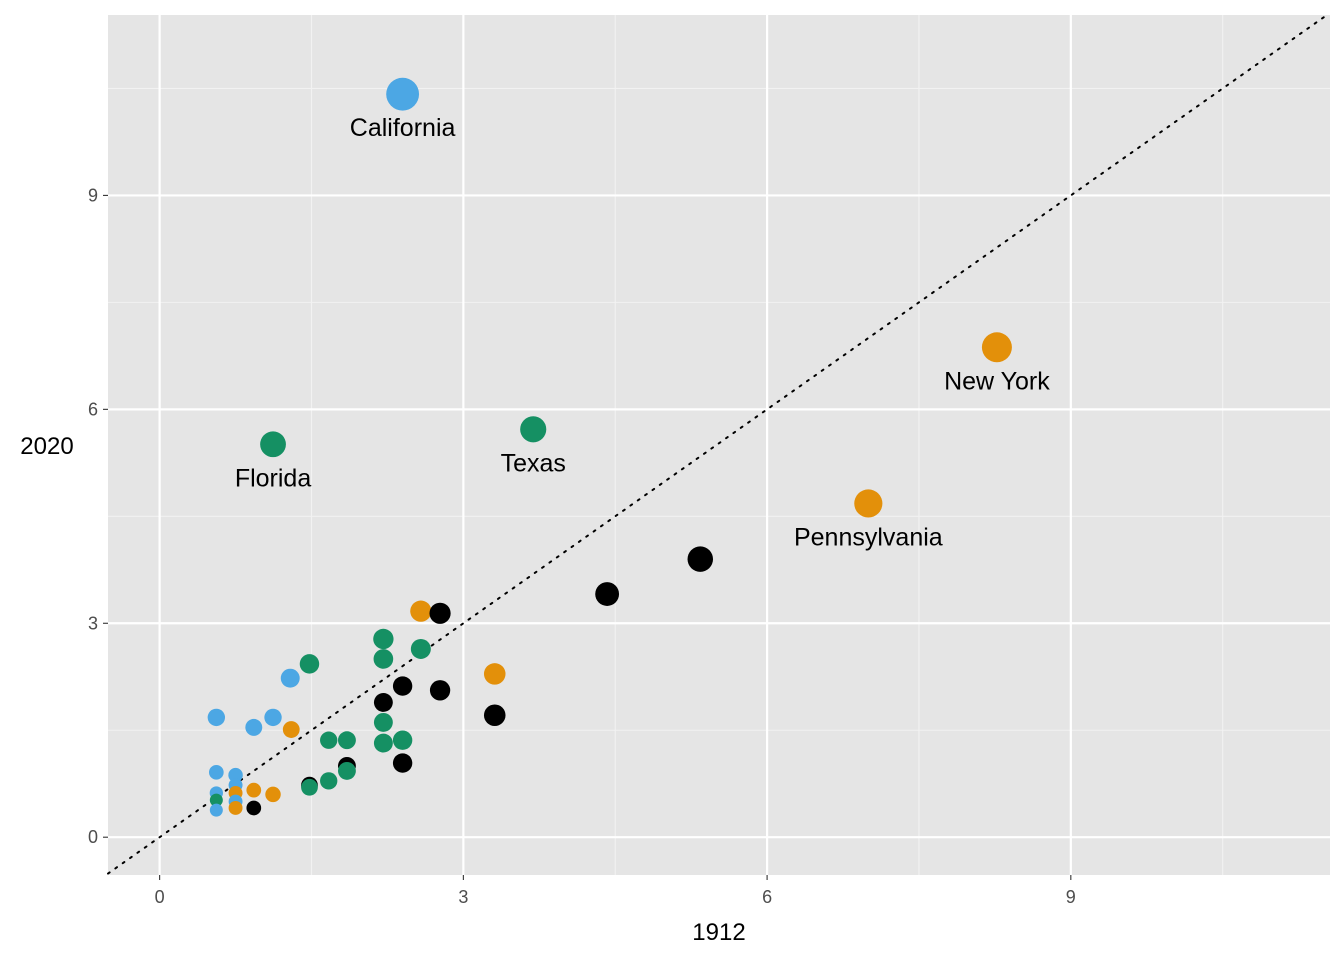  I want to click on point-label: California, so click(403, 128).